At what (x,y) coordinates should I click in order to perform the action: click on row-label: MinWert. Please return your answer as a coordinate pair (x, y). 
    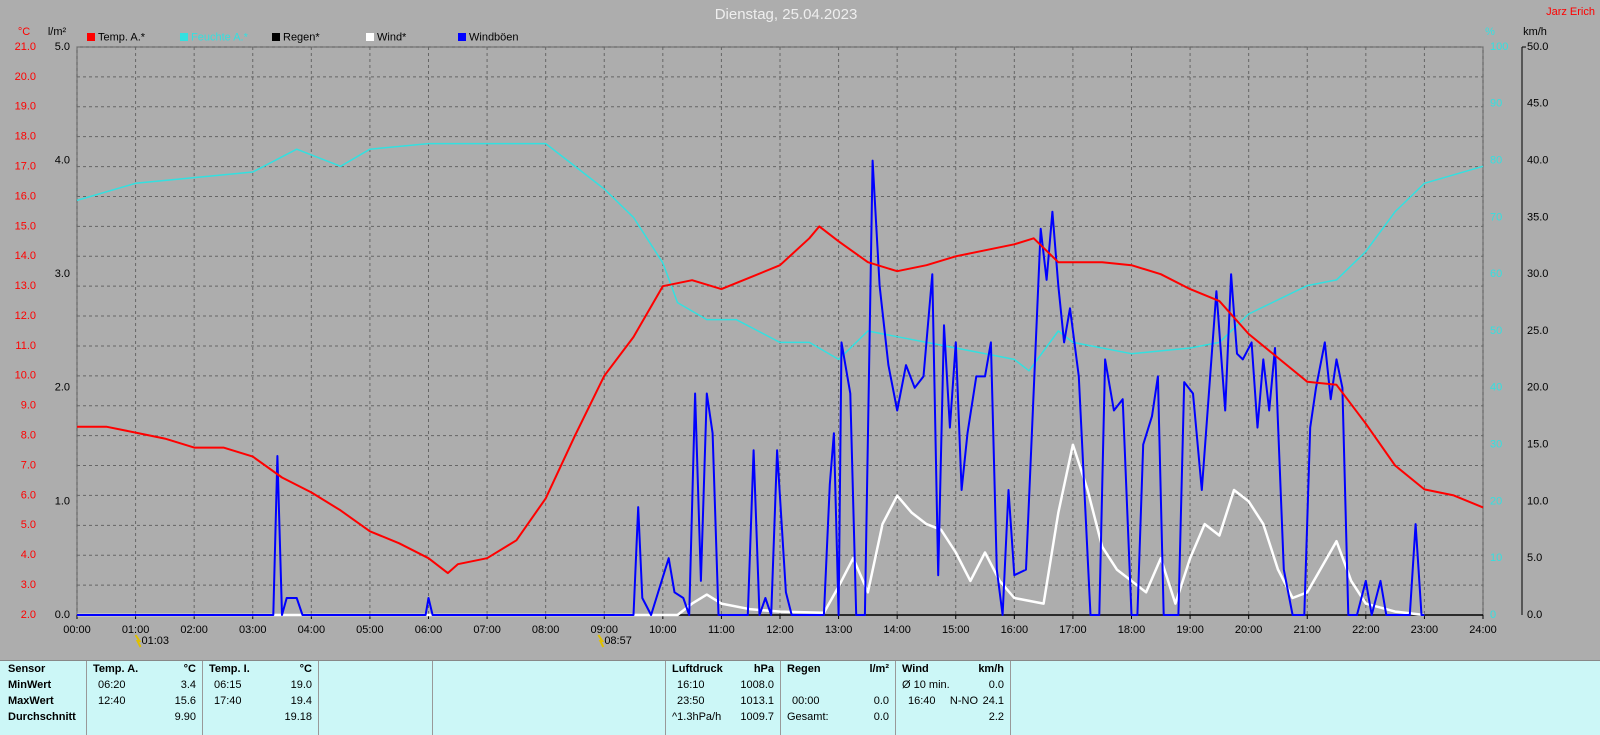
    Looking at the image, I should click on (30, 685).